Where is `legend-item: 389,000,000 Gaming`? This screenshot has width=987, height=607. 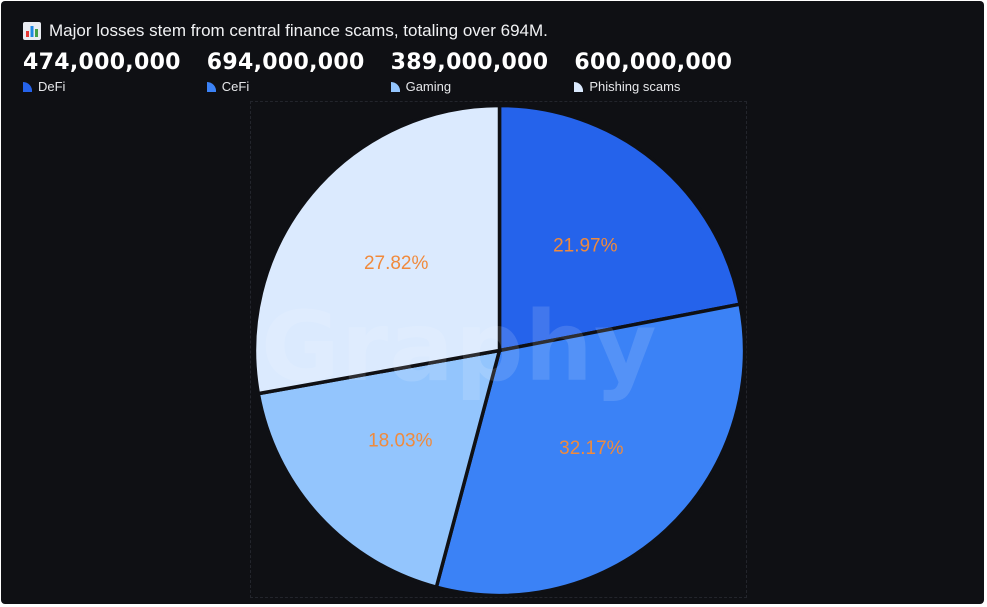
legend-item: 389,000,000 Gaming is located at coordinates (469, 72).